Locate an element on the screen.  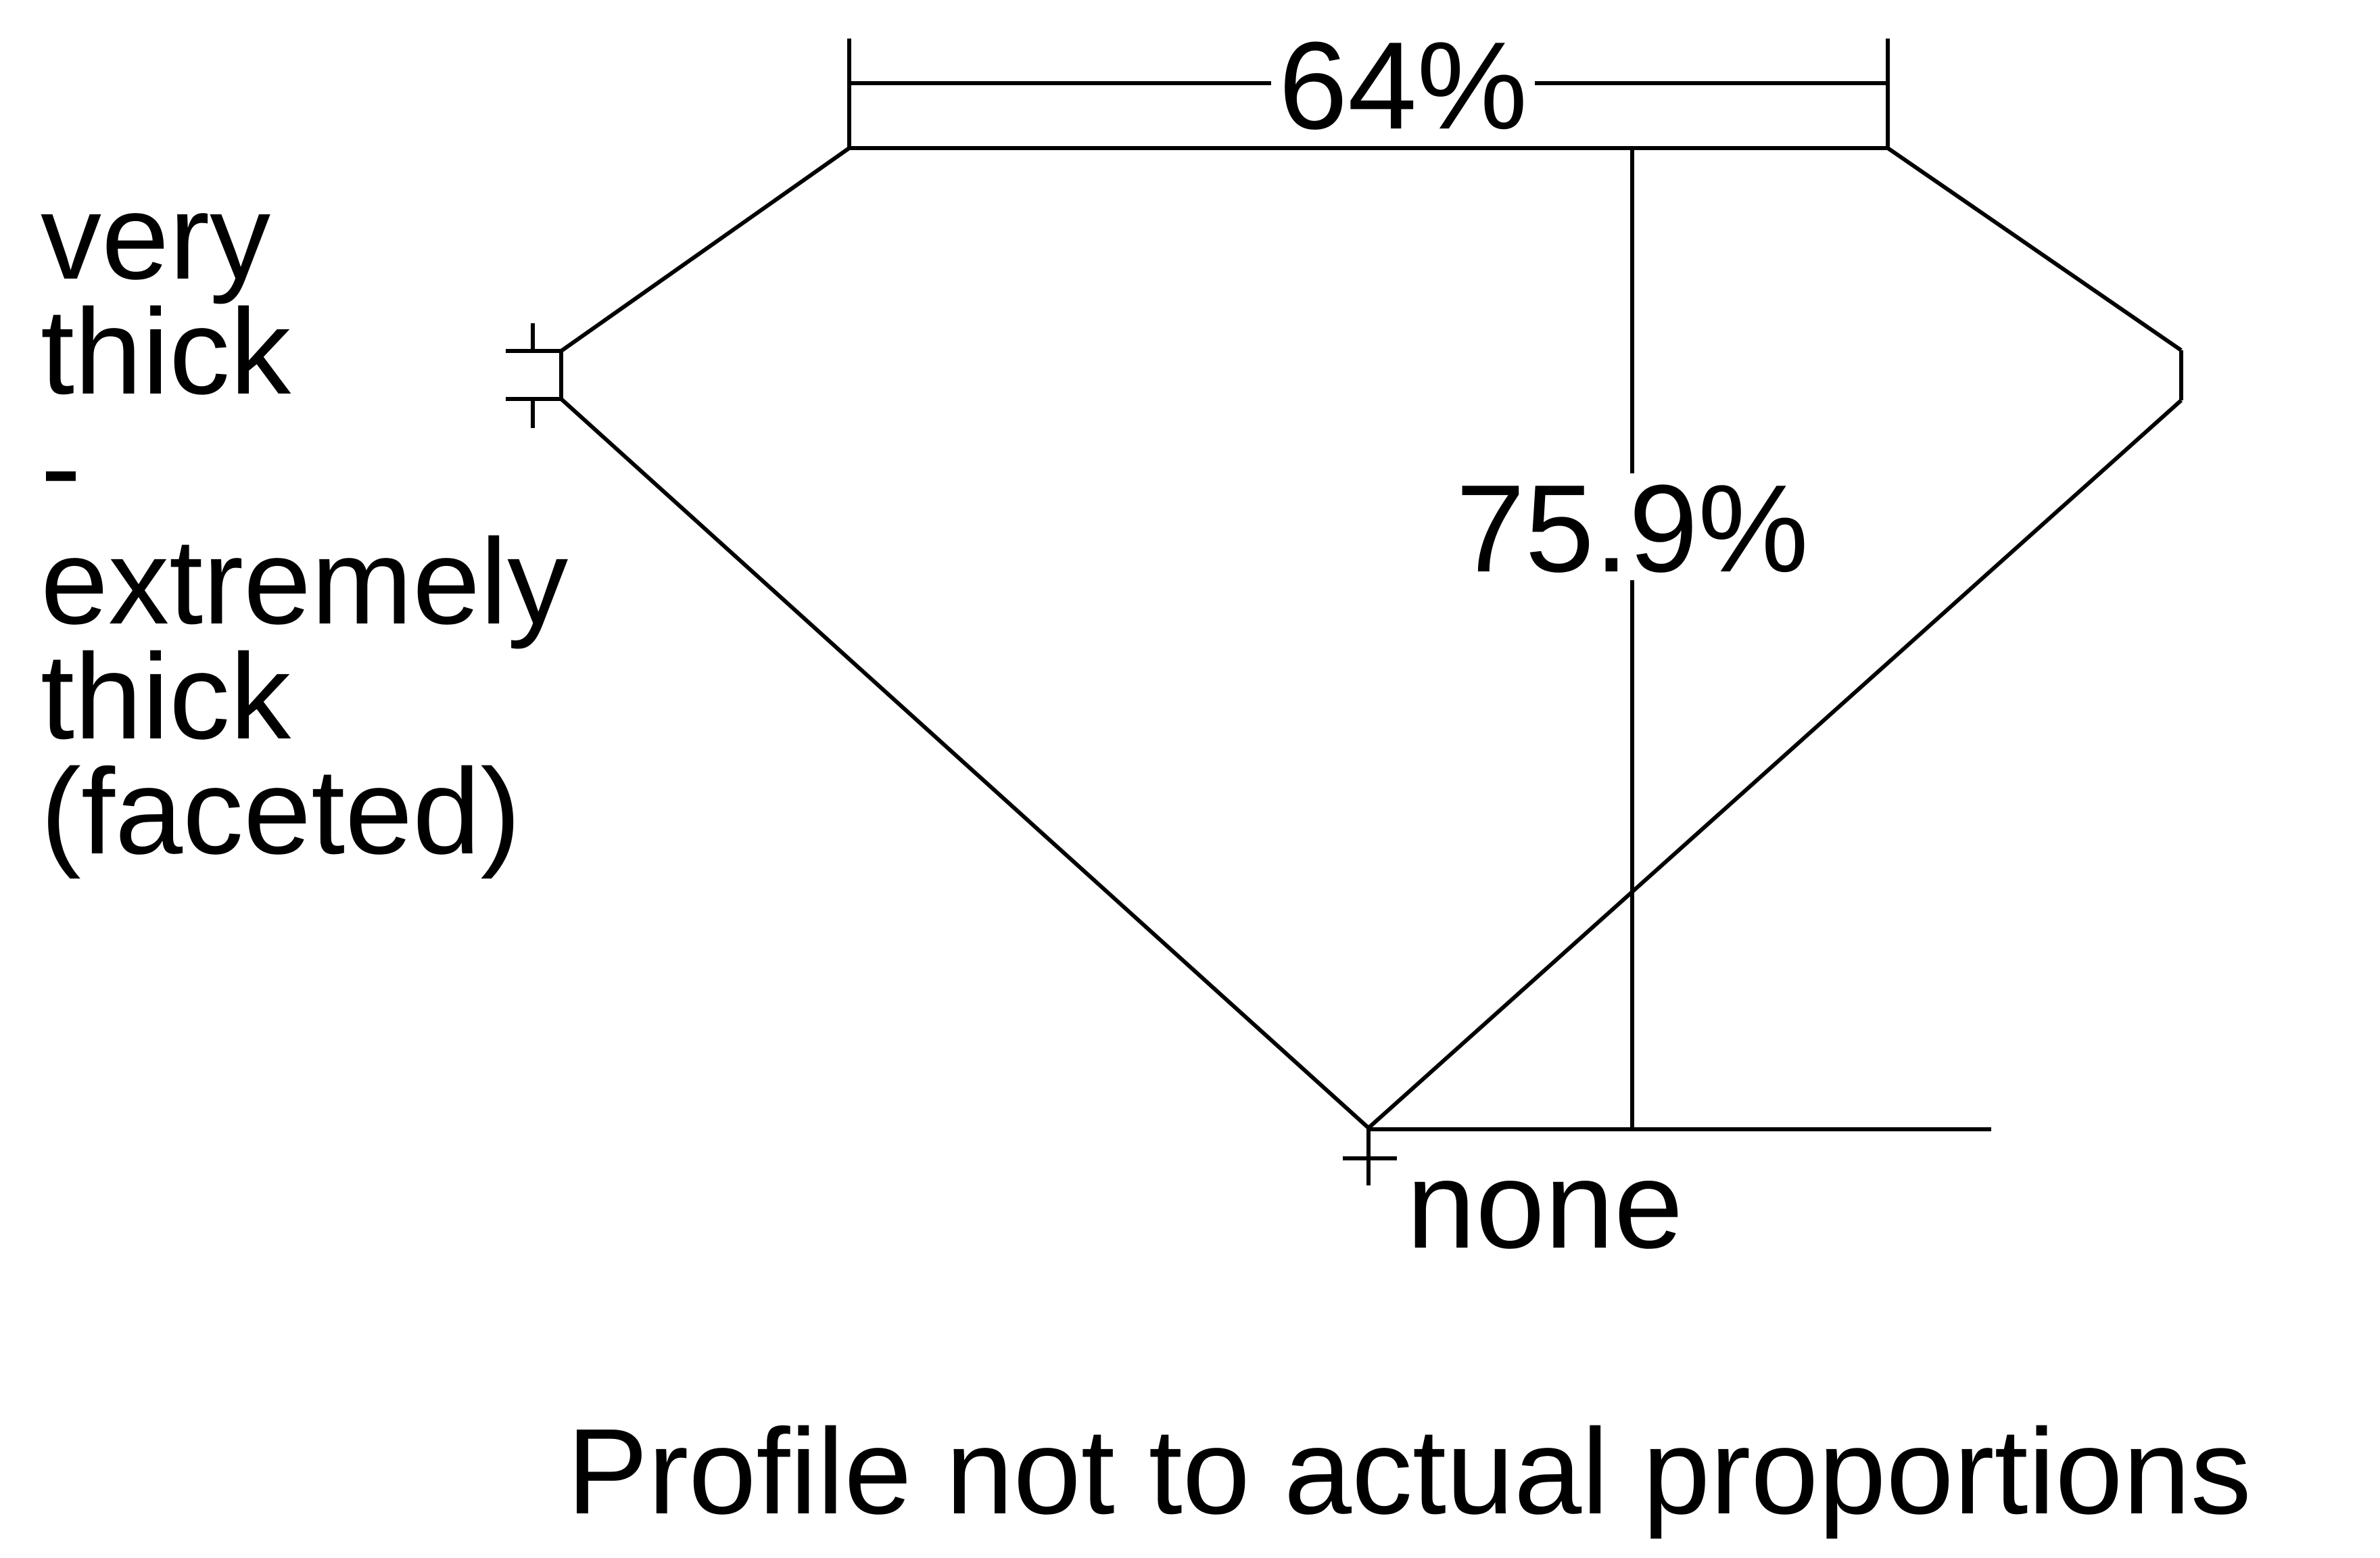
girdle-label-line-1: very is located at coordinates (155, 237).